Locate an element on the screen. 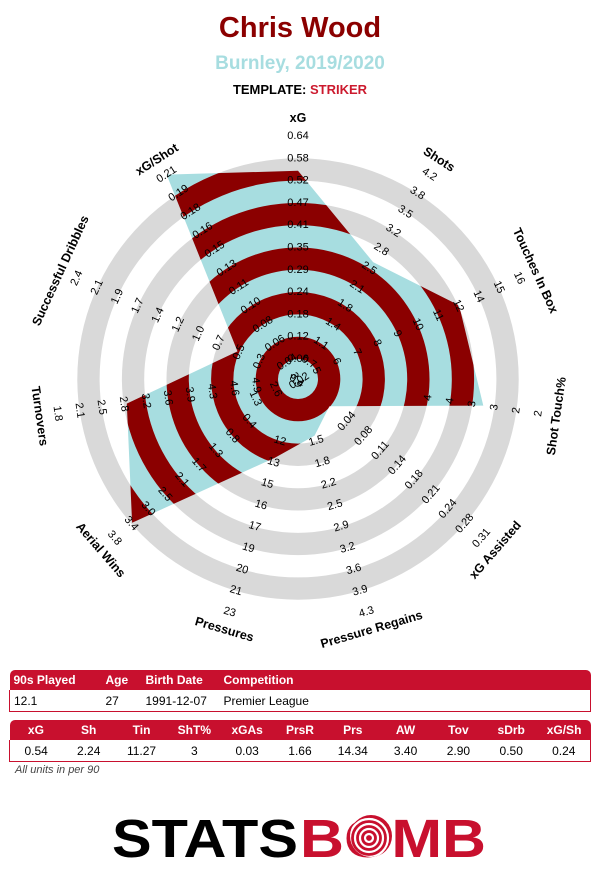  info-header-row: 90s Played Age Birth Date Competition is located at coordinates (300, 680).